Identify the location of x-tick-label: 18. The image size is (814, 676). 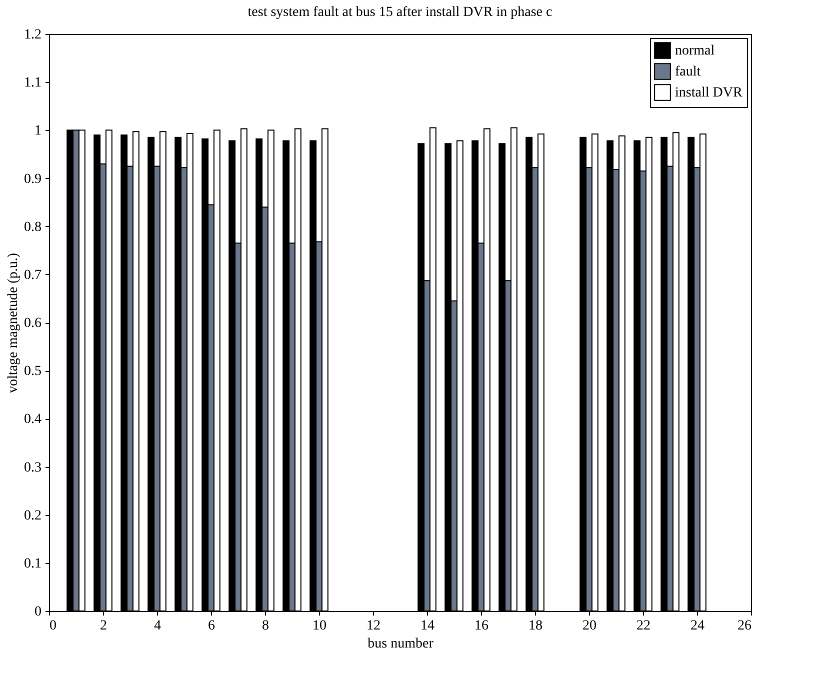
(535, 626).